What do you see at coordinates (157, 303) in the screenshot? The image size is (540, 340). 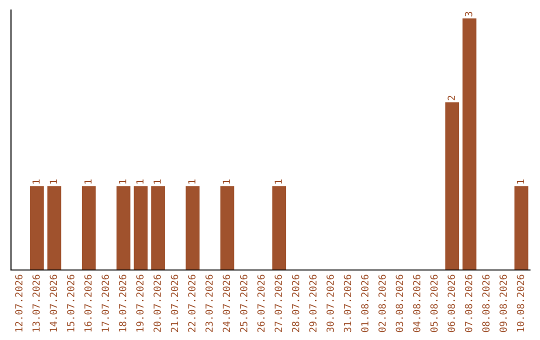 I see `x-tick-label: 20.07.2026` at bounding box center [157, 303].